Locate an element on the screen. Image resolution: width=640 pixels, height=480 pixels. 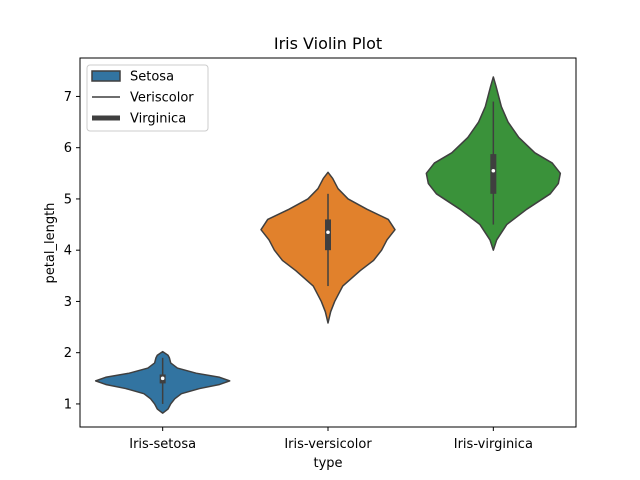
y-tick-label: 5 is located at coordinates (68, 199).